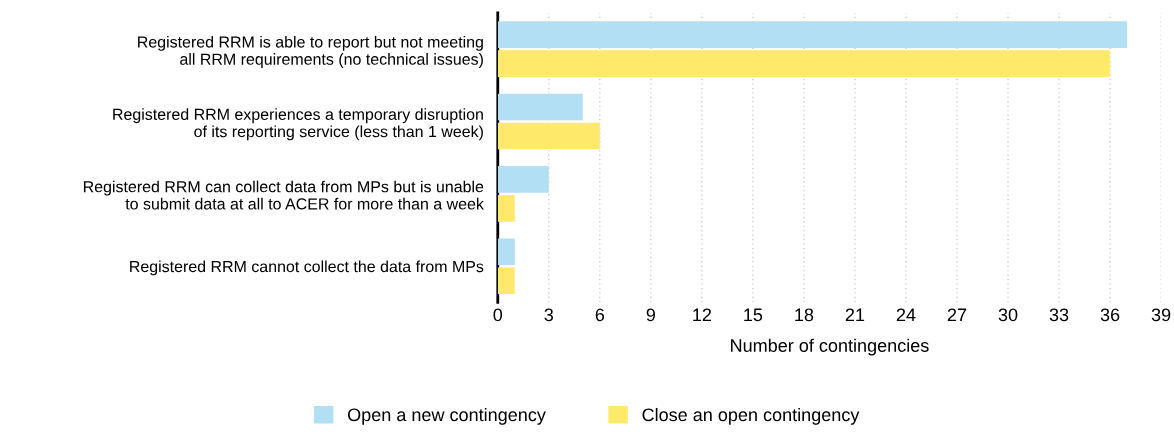  I want to click on x-tick-label: 18, so click(804, 315).